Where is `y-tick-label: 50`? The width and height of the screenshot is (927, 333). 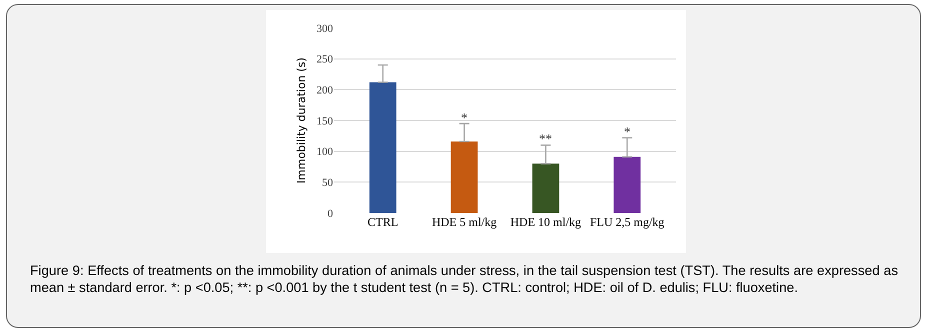
y-tick-label: 50 is located at coordinates (328, 183).